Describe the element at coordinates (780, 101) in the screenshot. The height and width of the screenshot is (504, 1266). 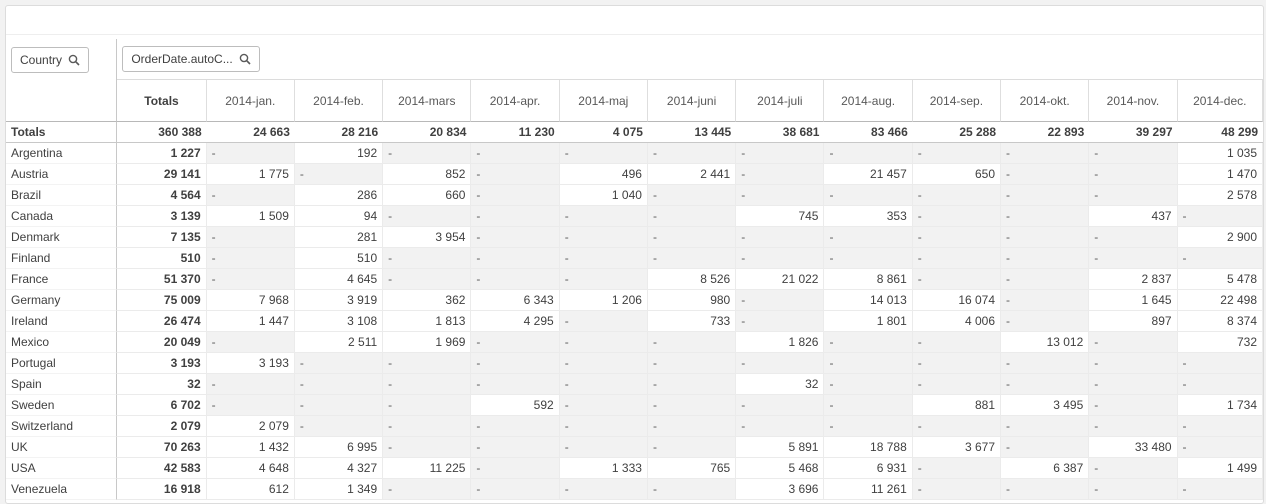
I see `month-column-header: 2014-juli` at that location.